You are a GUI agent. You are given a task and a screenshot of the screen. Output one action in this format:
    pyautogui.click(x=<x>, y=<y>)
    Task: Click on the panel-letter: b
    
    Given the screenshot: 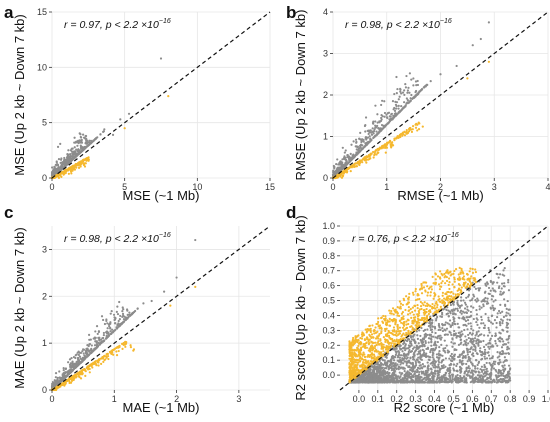 What is the action you would take?
    pyautogui.click(x=291, y=12)
    